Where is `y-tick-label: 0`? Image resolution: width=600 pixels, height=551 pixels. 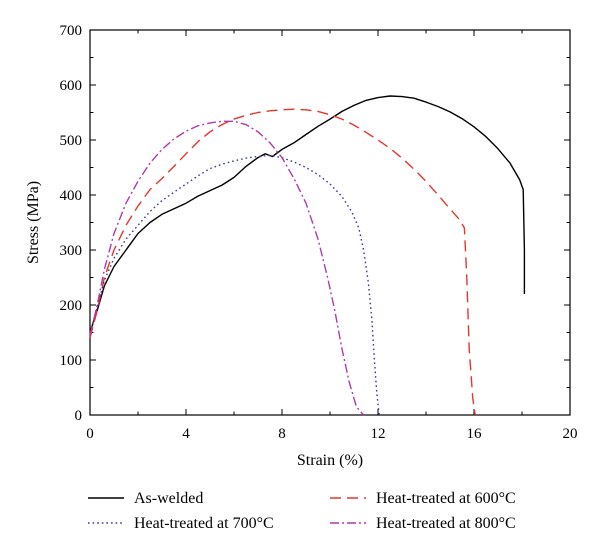 y-tick-label: 0 is located at coordinates (79, 416).